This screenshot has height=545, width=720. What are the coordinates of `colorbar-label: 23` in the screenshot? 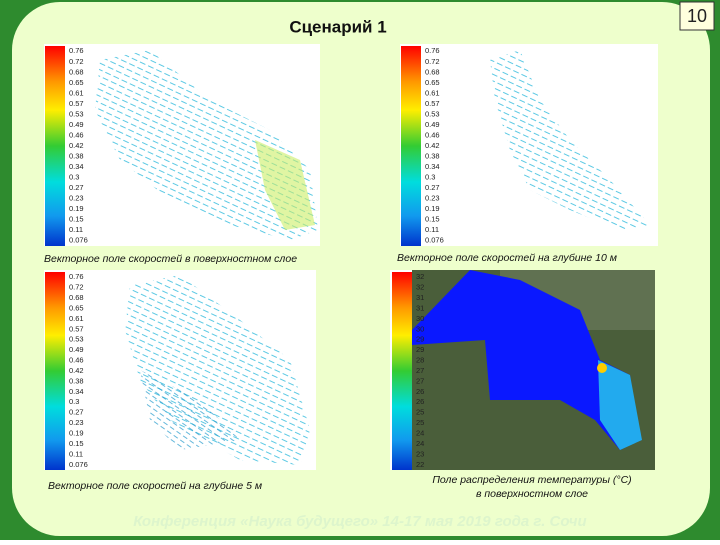 It's located at (420, 453).